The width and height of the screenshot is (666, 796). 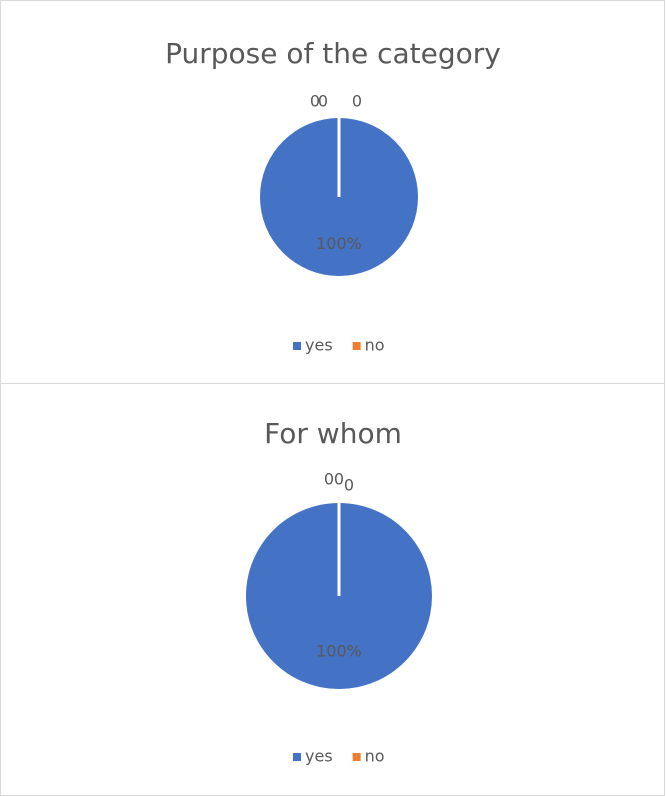 I want to click on chart-title: Purpose of the category, so click(x=333, y=53).